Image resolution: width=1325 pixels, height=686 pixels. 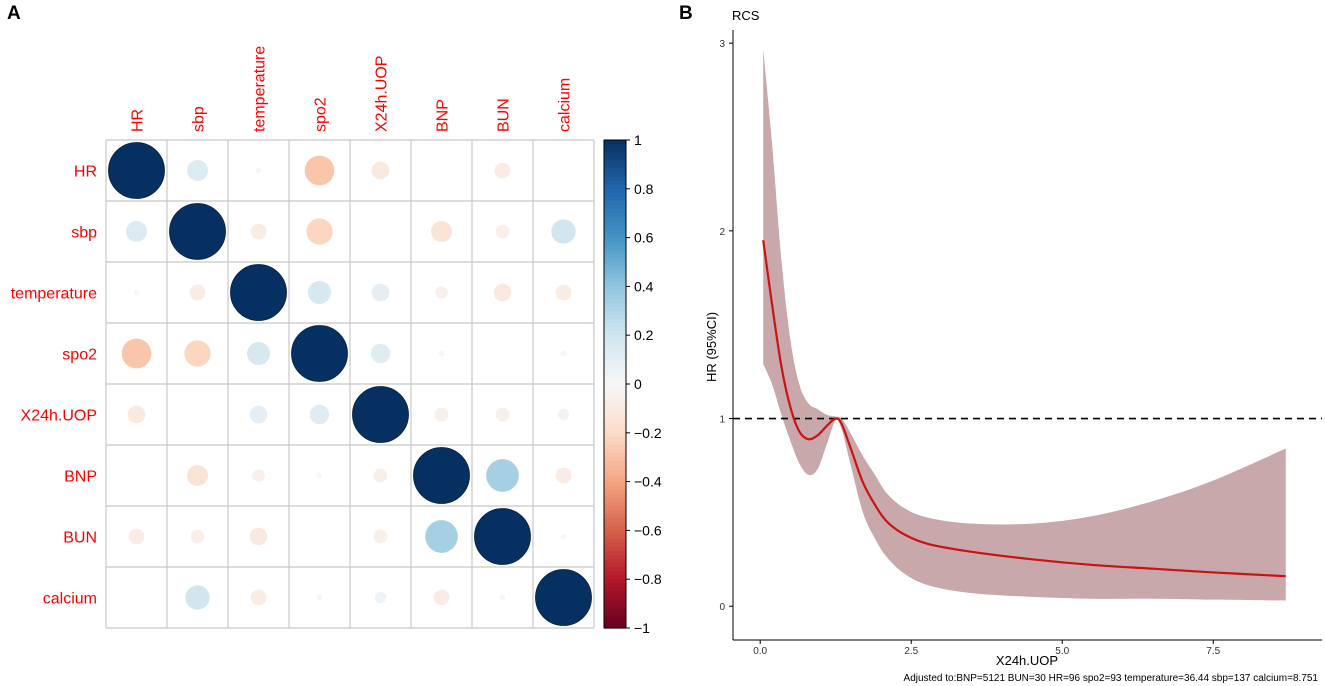 What do you see at coordinates (644, 189) in the screenshot?
I see `colorbar-tick-label: 0.8` at bounding box center [644, 189].